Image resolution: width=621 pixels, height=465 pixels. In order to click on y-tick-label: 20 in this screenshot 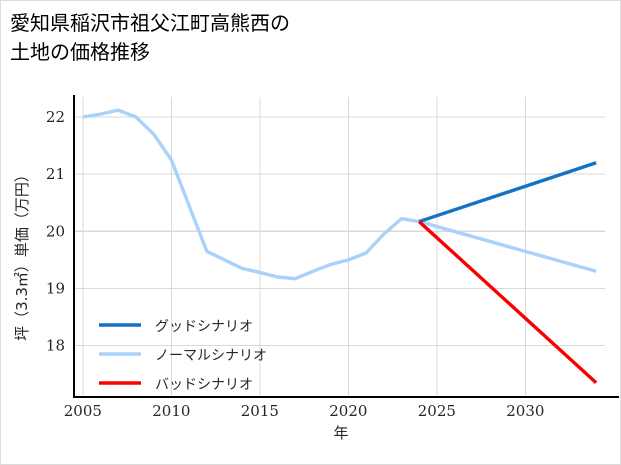, I will do `click(55, 231)`.